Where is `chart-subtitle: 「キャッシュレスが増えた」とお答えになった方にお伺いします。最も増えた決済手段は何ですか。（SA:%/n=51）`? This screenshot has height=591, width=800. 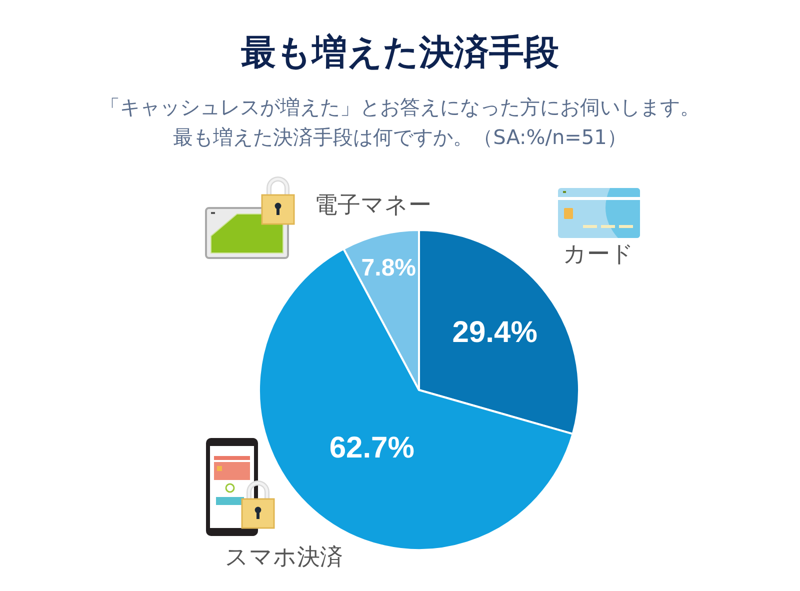
chart-subtitle: 「キャッシュレスが増えた」とお答えになった方にお伺いします。最も増えた決済手段は何ですか。（SA:%/n=51） is located at coordinates (400, 122).